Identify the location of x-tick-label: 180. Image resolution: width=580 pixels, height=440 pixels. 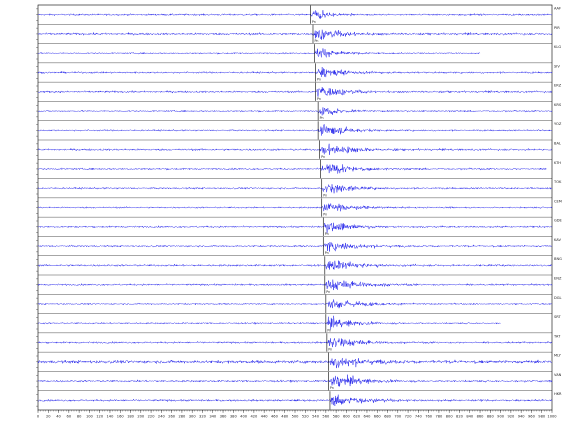
(131, 417).